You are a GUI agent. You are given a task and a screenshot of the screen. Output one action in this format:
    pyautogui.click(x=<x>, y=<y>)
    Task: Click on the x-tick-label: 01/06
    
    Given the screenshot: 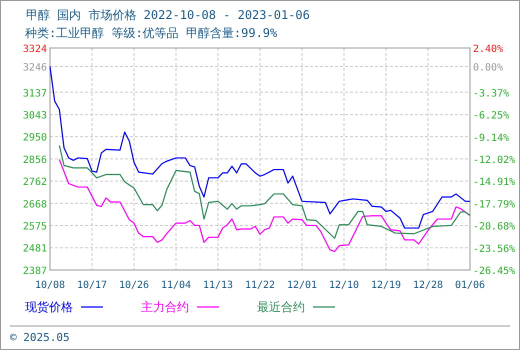 What is the action you would take?
    pyautogui.click(x=470, y=285)
    